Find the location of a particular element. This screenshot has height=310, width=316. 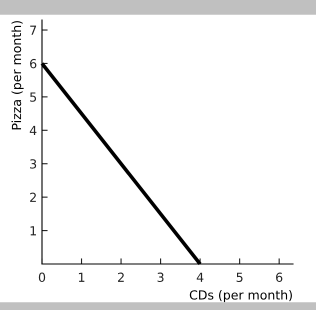

y-tick-label: 4 is located at coordinates (33, 131).